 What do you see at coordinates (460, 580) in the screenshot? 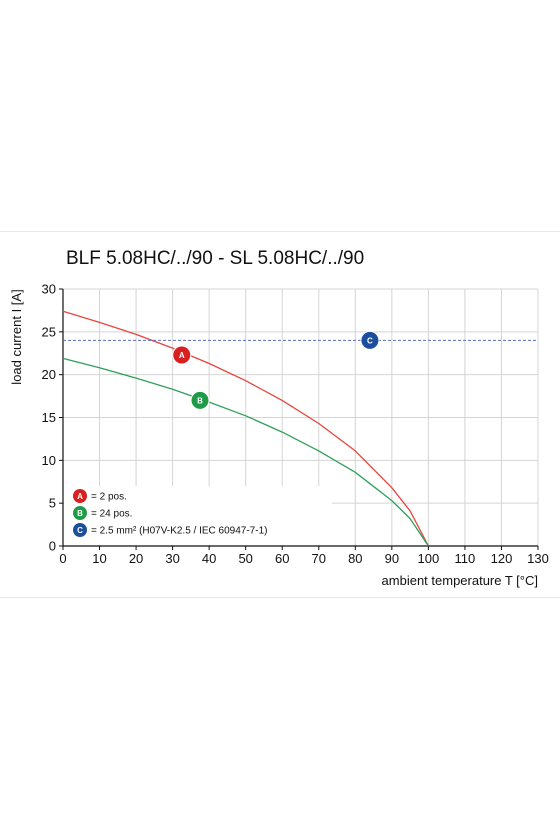
I see `x-axis-label: ambient temperature T [°C]` at bounding box center [460, 580].